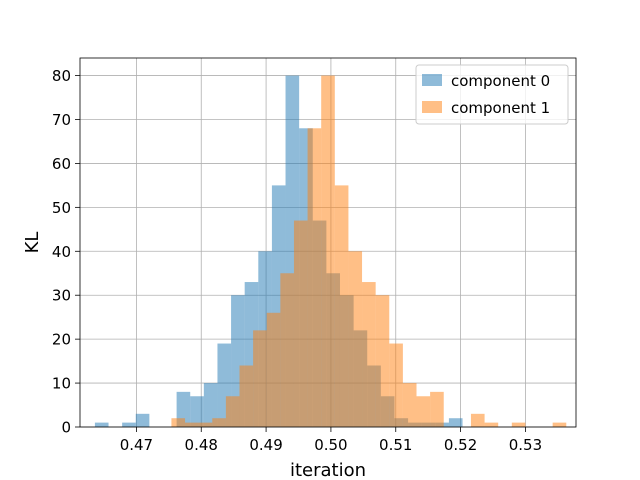  What do you see at coordinates (525, 445) in the screenshot?
I see `x-tick-label: 0.53` at bounding box center [525, 445].